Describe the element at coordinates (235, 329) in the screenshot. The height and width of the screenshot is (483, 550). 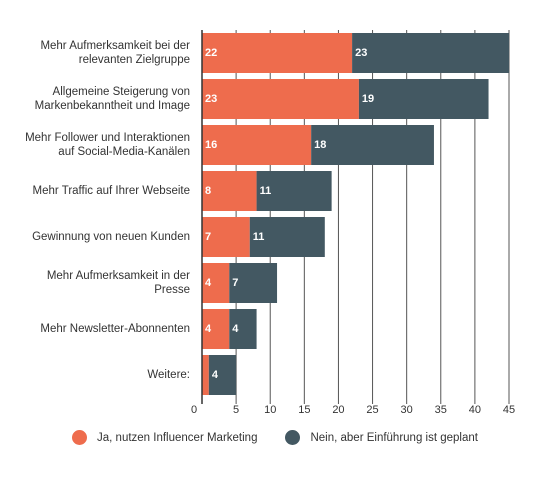
I see `data-label-nein-6: 4` at that location.